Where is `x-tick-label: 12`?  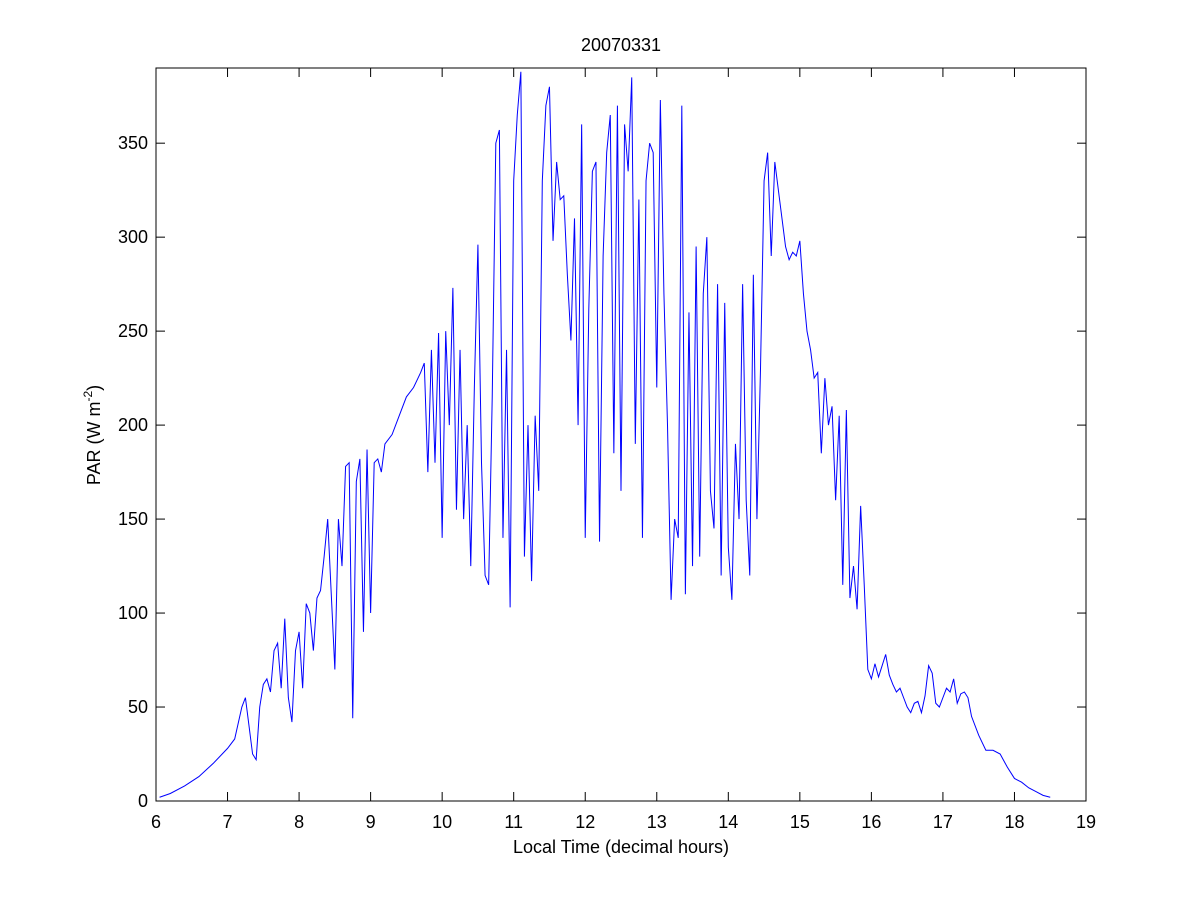
x-tick-label: 12 is located at coordinates (585, 822).